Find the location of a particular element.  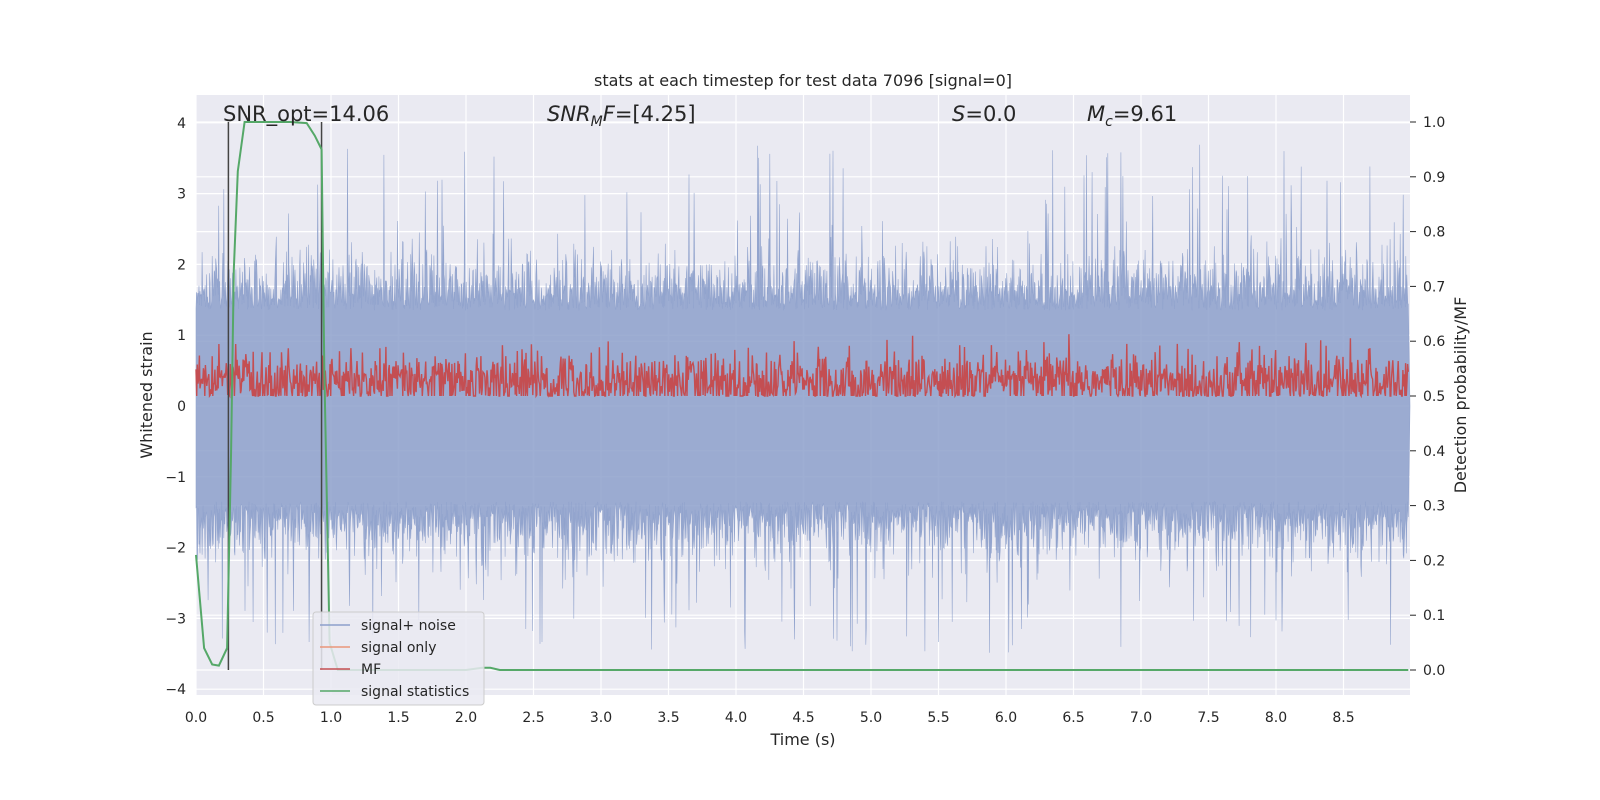

y-tick-label: 0 is located at coordinates (181, 407).